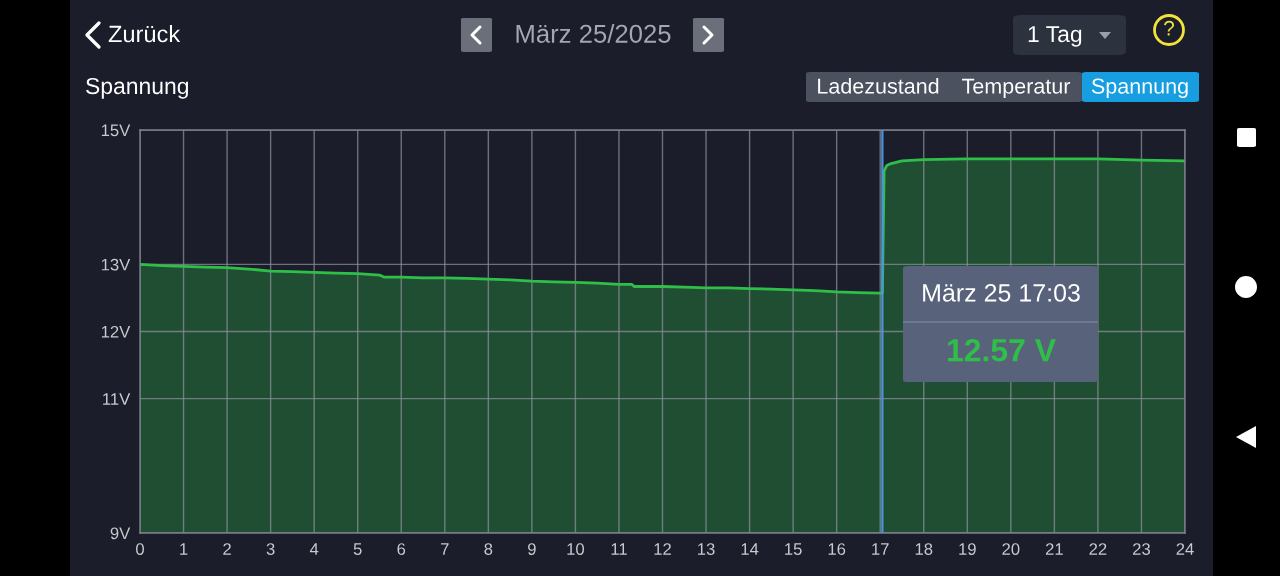 This screenshot has height=576, width=1280. Describe the element at coordinates (706, 549) in the screenshot. I see `x-tick-label: 13` at that location.